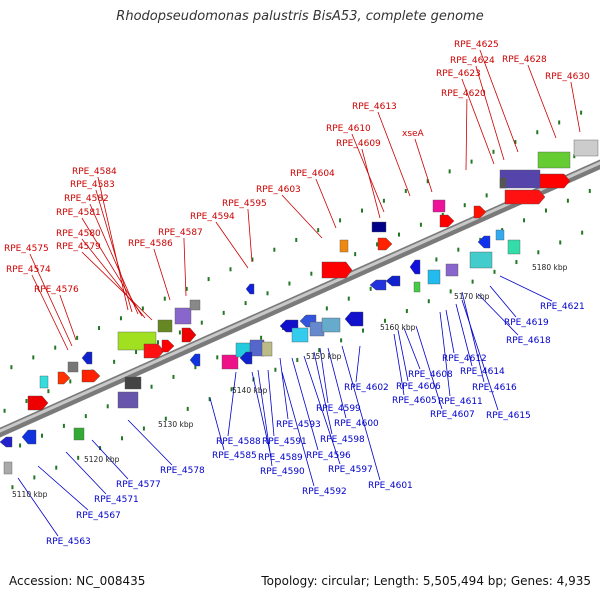  What do you see at coordinates (430, 375) in the screenshot?
I see `gene-label-lower: RPE_4608` at bounding box center [430, 375].